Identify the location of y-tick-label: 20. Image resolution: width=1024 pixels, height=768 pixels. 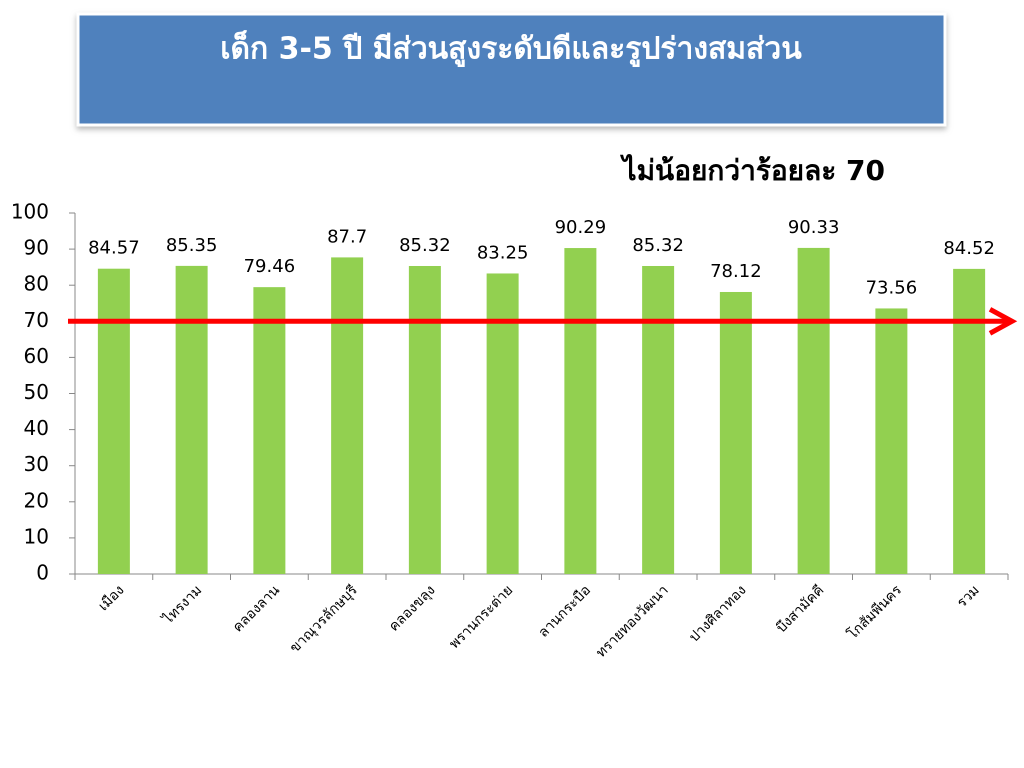
(36, 500).